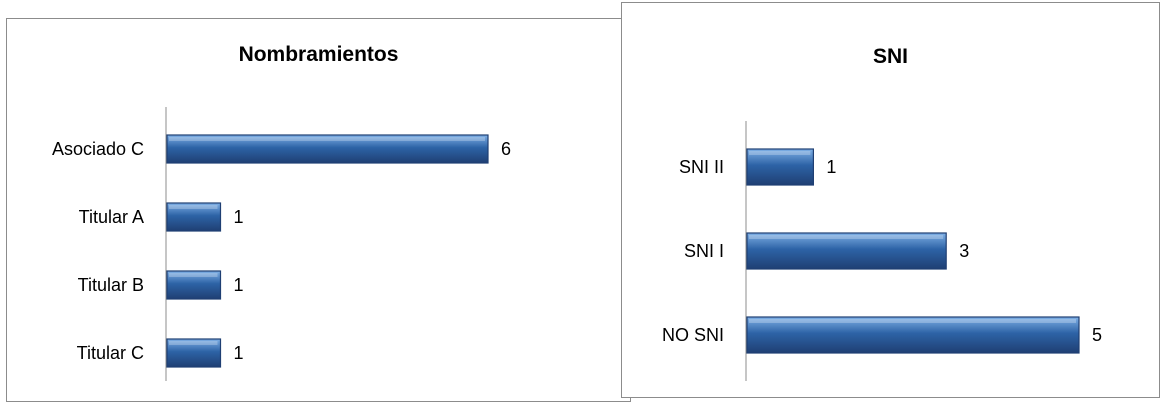 The height and width of the screenshot is (404, 1162). What do you see at coordinates (704, 251) in the screenshot?
I see `category-label: SNI I` at bounding box center [704, 251].